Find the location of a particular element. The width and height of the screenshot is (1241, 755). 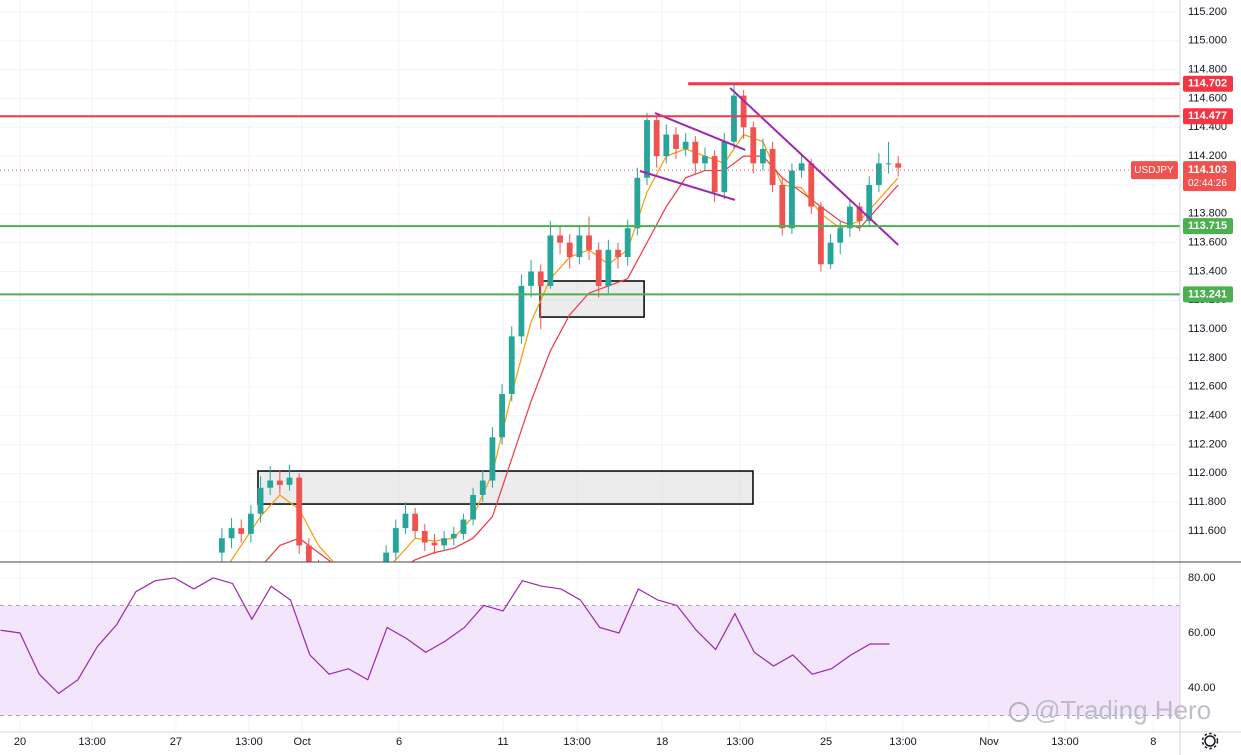

watermark-text: @Trading Hero is located at coordinates (1122, 710).